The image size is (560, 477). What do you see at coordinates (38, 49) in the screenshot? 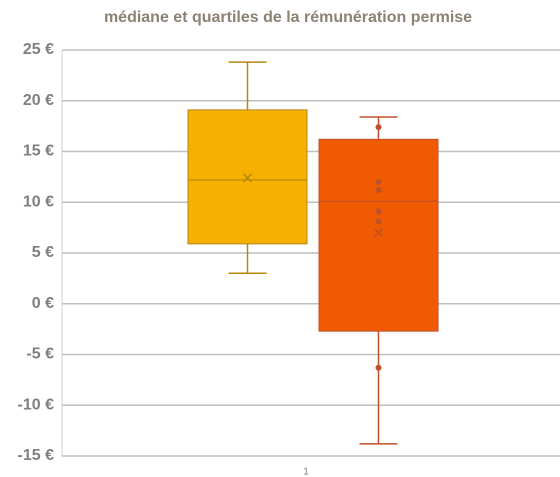
I see `y-tick-label: 25 €` at bounding box center [38, 49].